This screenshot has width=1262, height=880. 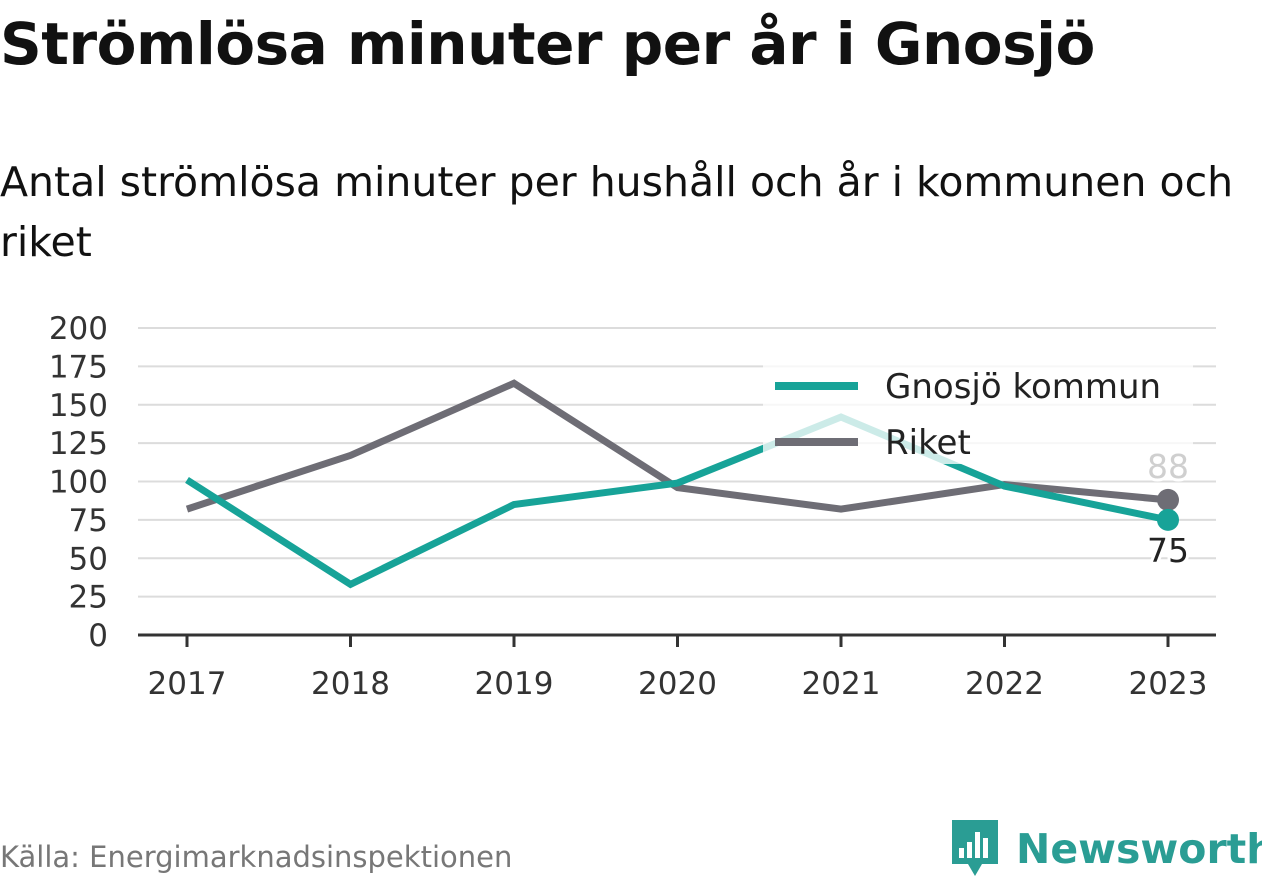 What do you see at coordinates (1004, 684) in the screenshot?
I see `x-tick-label: 2022` at bounding box center [1004, 684].